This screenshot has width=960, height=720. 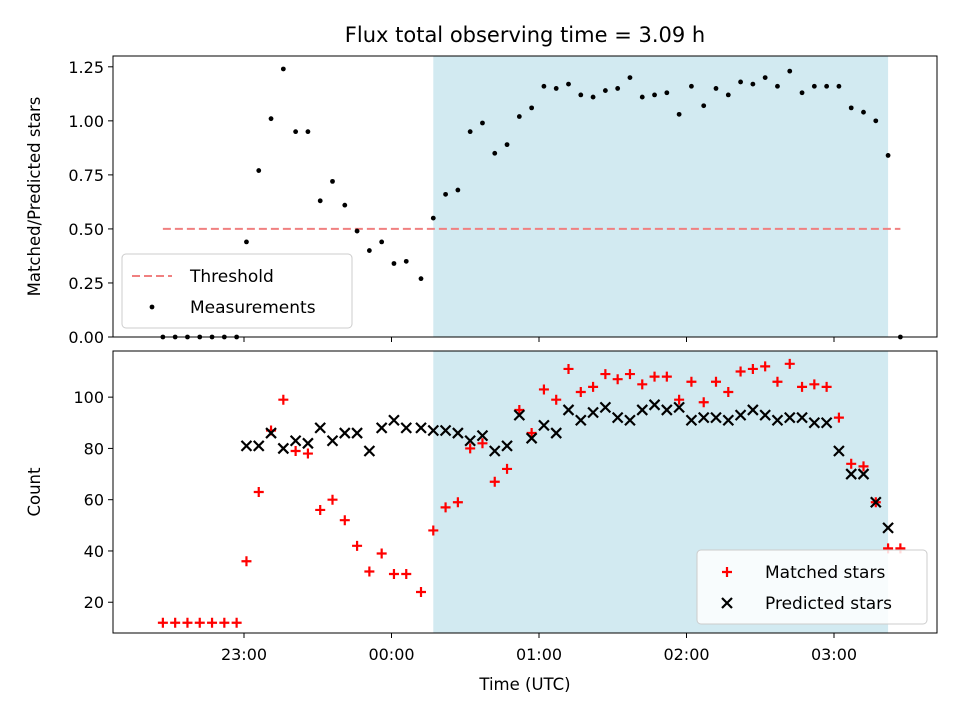 I want to click on y-tick-label: 20, so click(x=94, y=602).